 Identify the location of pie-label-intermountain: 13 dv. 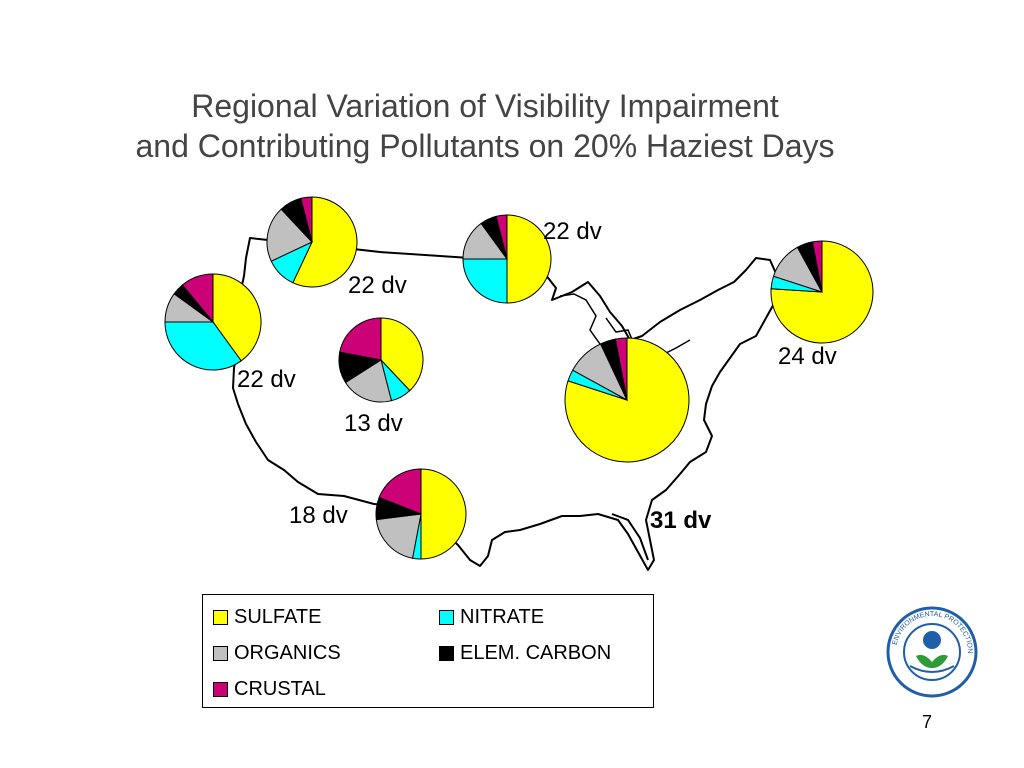
(373, 423).